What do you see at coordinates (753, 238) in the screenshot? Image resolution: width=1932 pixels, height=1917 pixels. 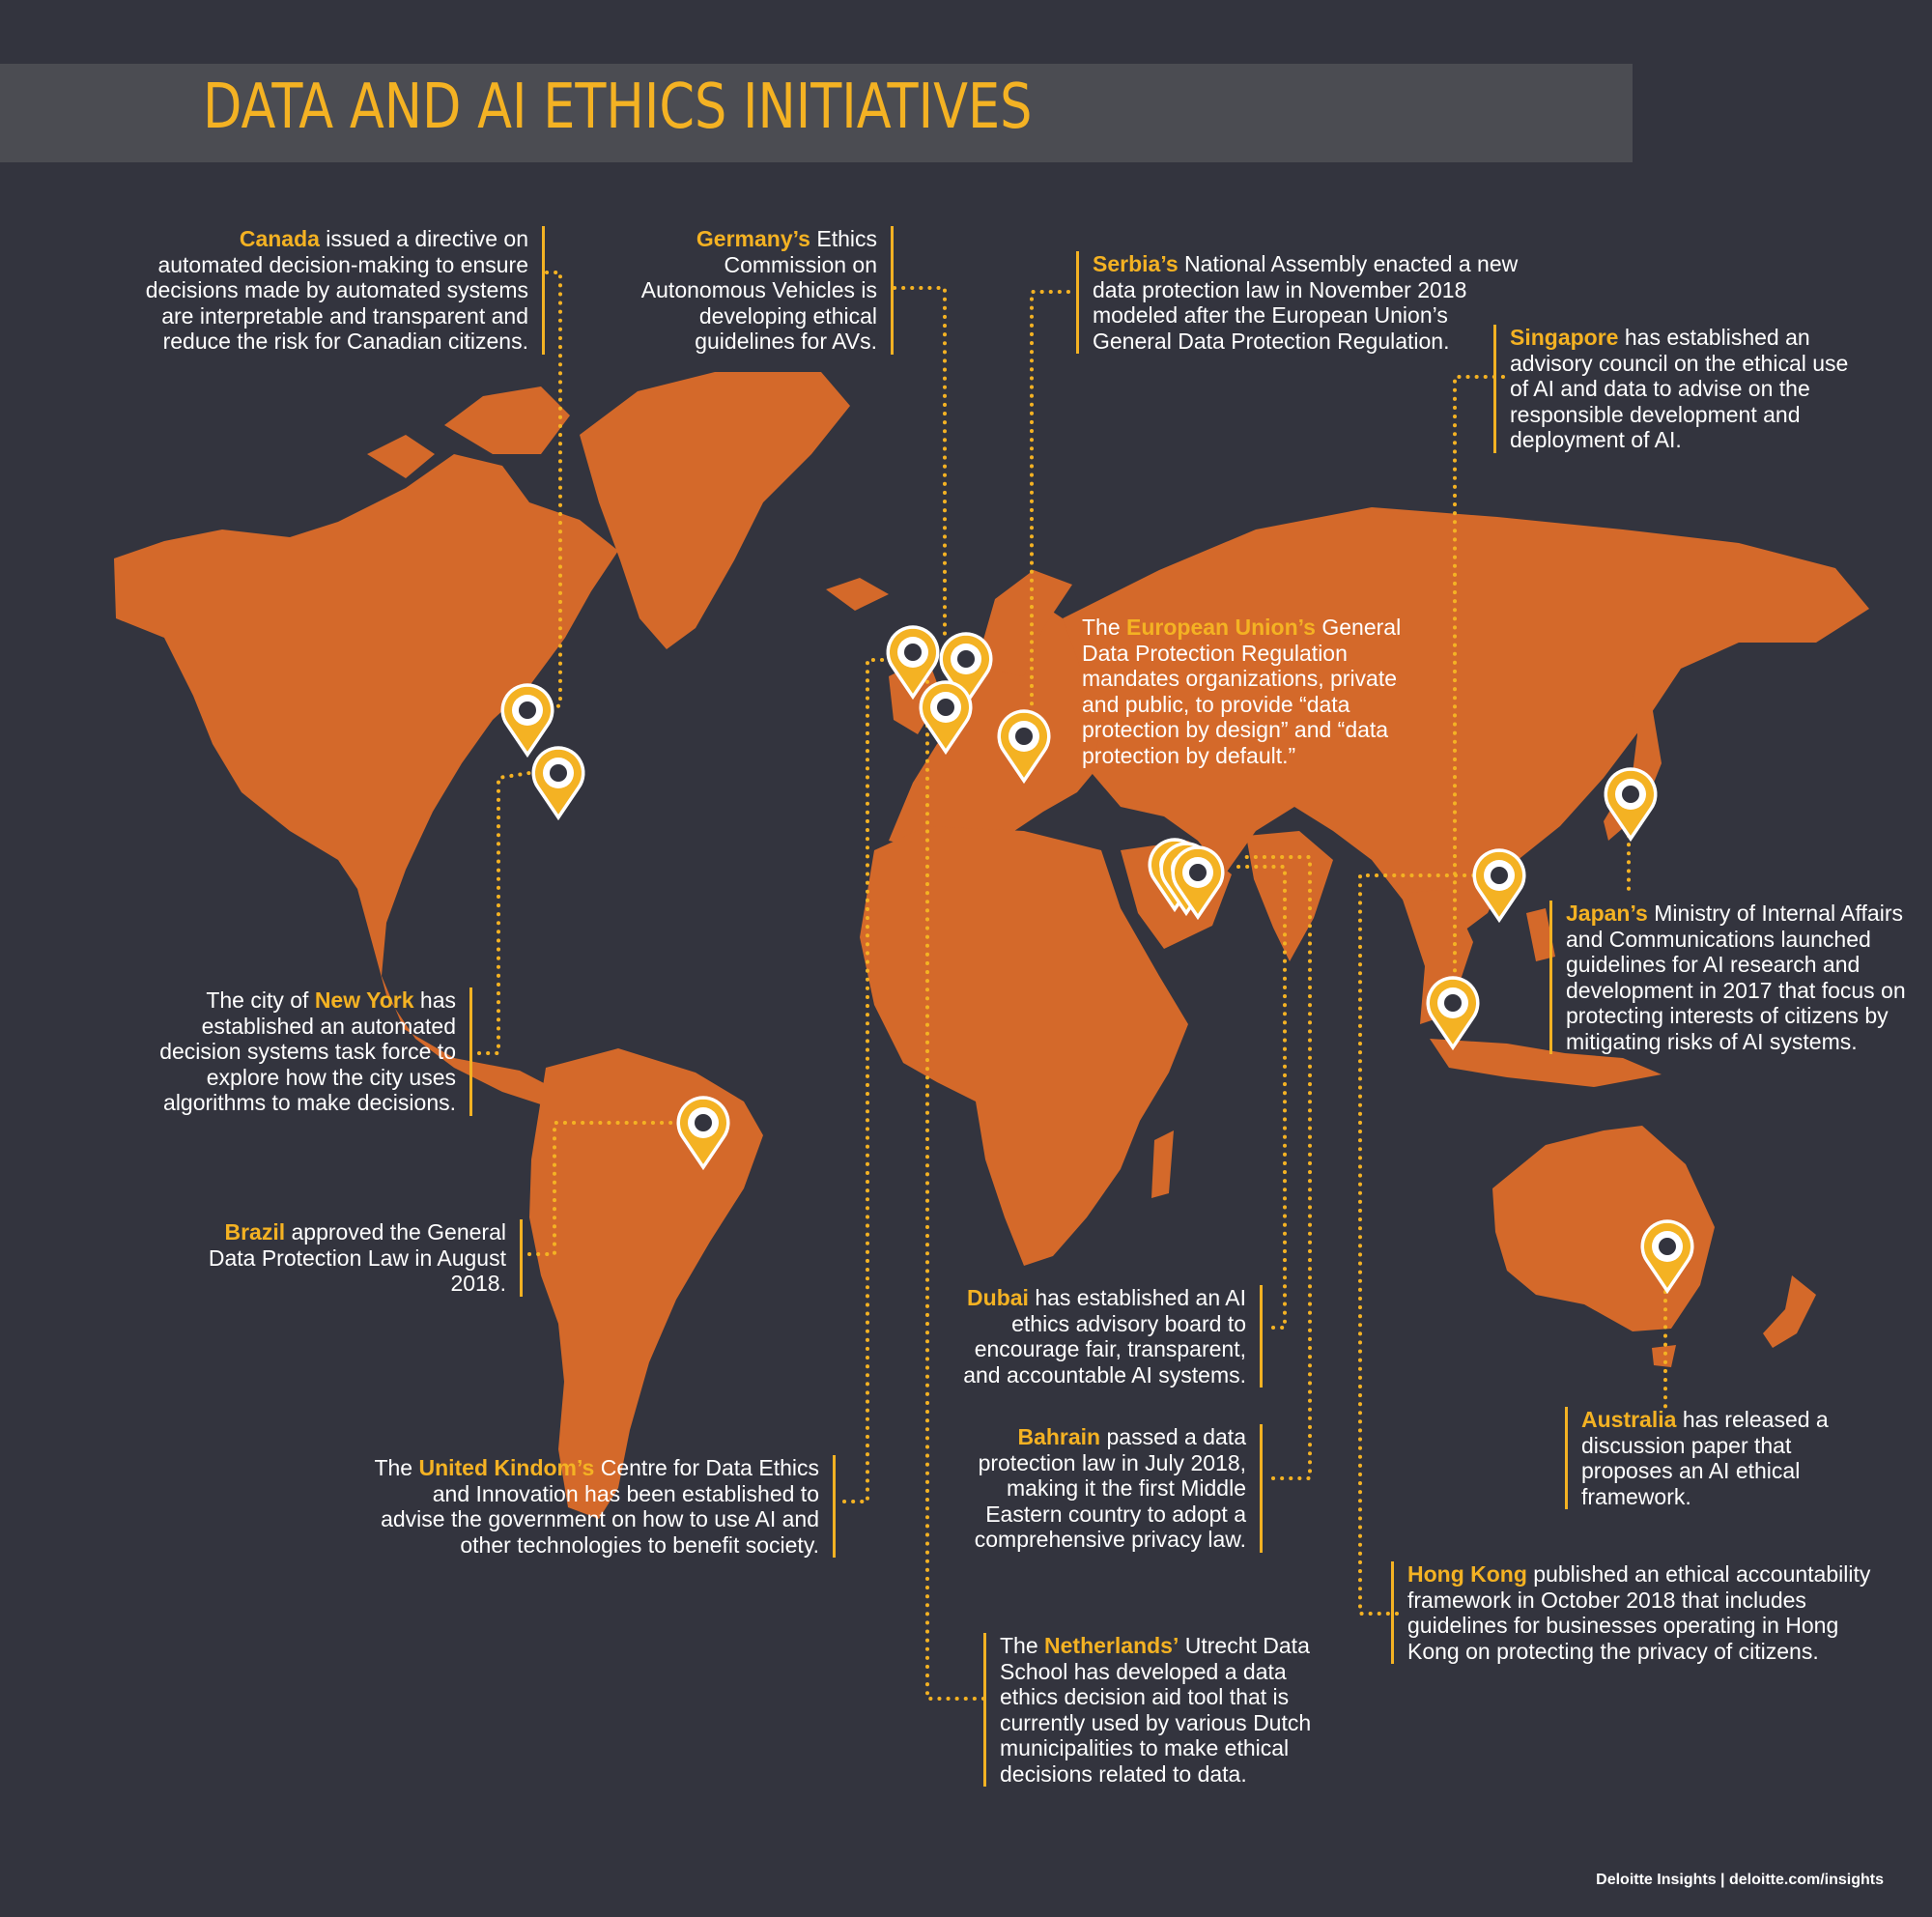 I see `callout-country: Germany’s` at bounding box center [753, 238].